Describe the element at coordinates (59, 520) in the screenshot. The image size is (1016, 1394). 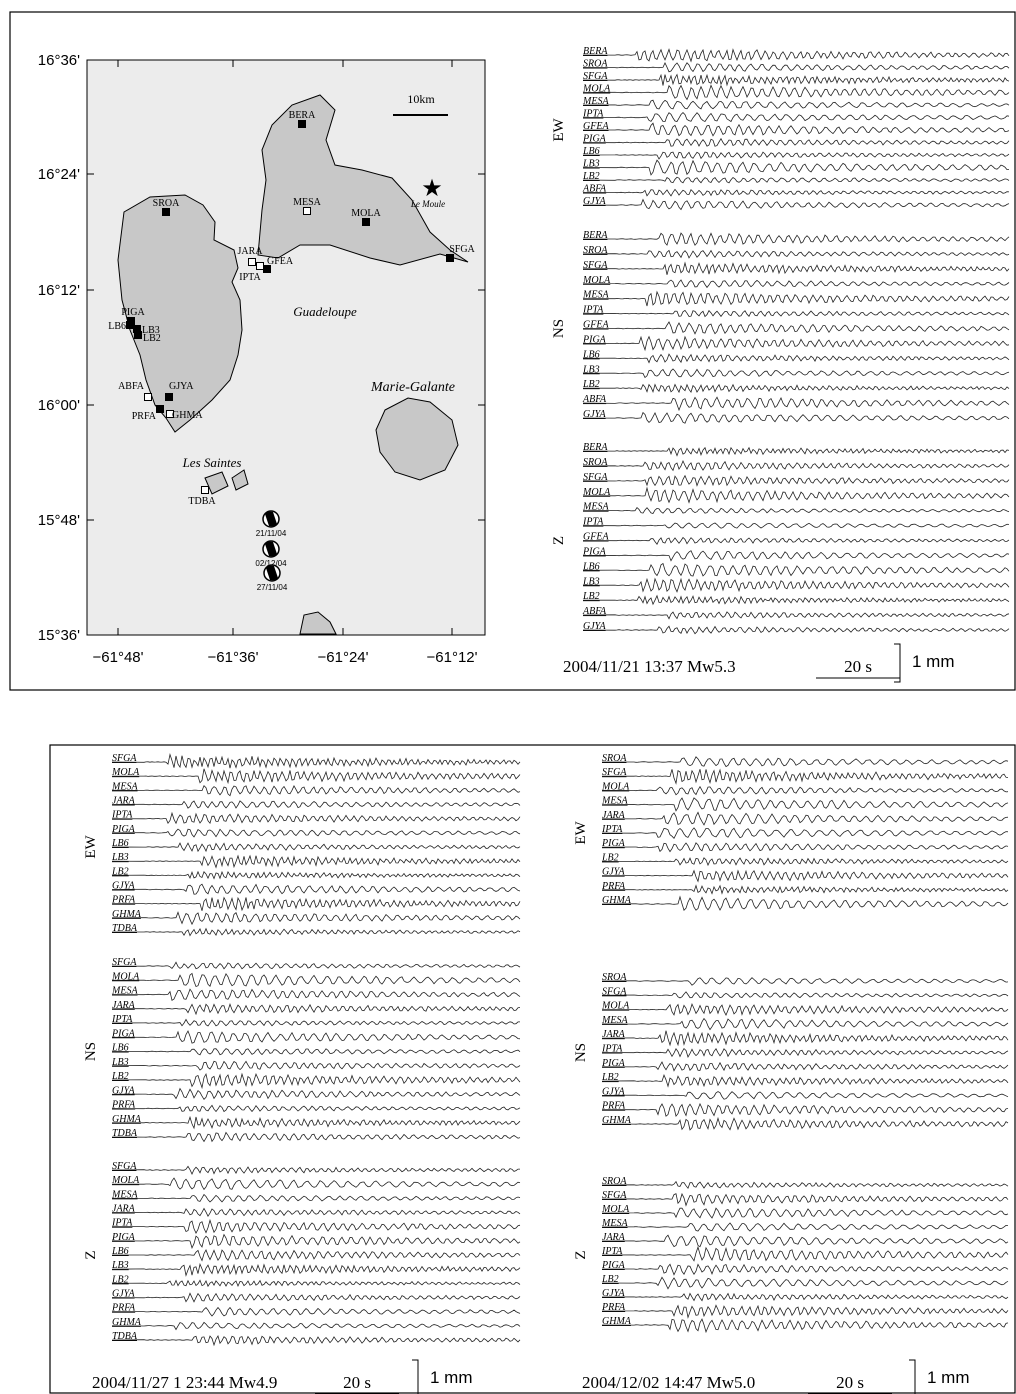
I see `lat-label: 15°48'` at that location.